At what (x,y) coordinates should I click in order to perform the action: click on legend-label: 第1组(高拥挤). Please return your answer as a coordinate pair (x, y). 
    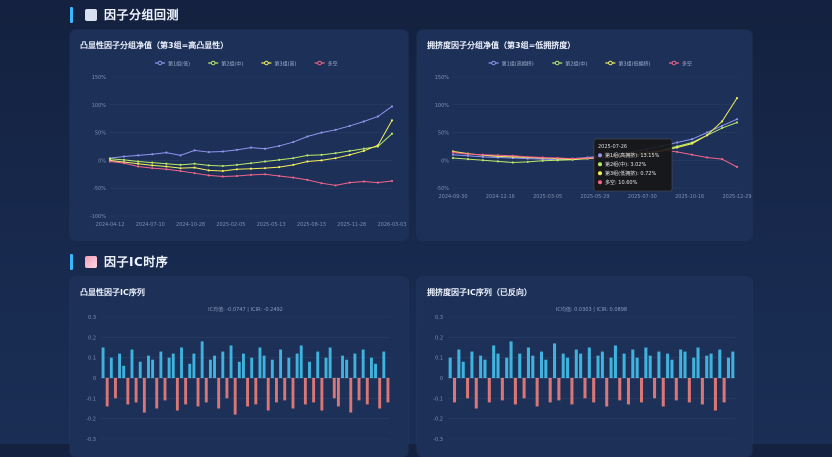
    Looking at the image, I should click on (518, 64).